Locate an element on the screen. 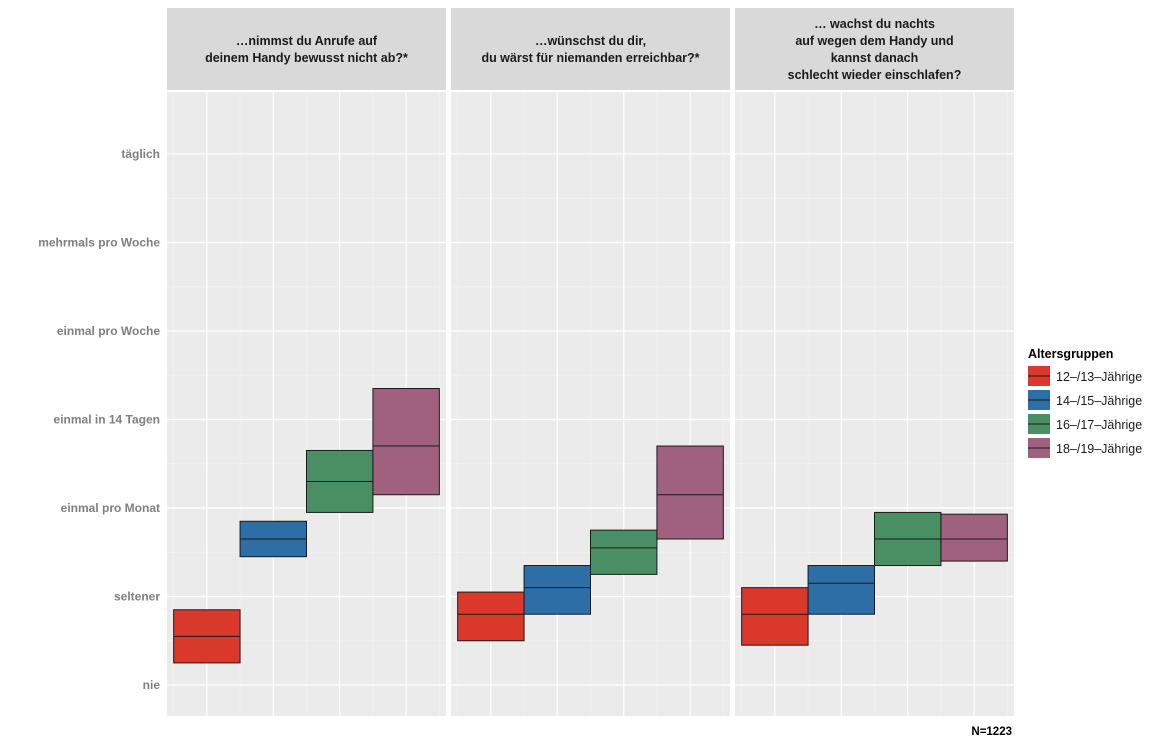 This screenshot has width=1173, height=740. facet-title-line: deinem Handy bewusst nicht ab?* is located at coordinates (306, 58).